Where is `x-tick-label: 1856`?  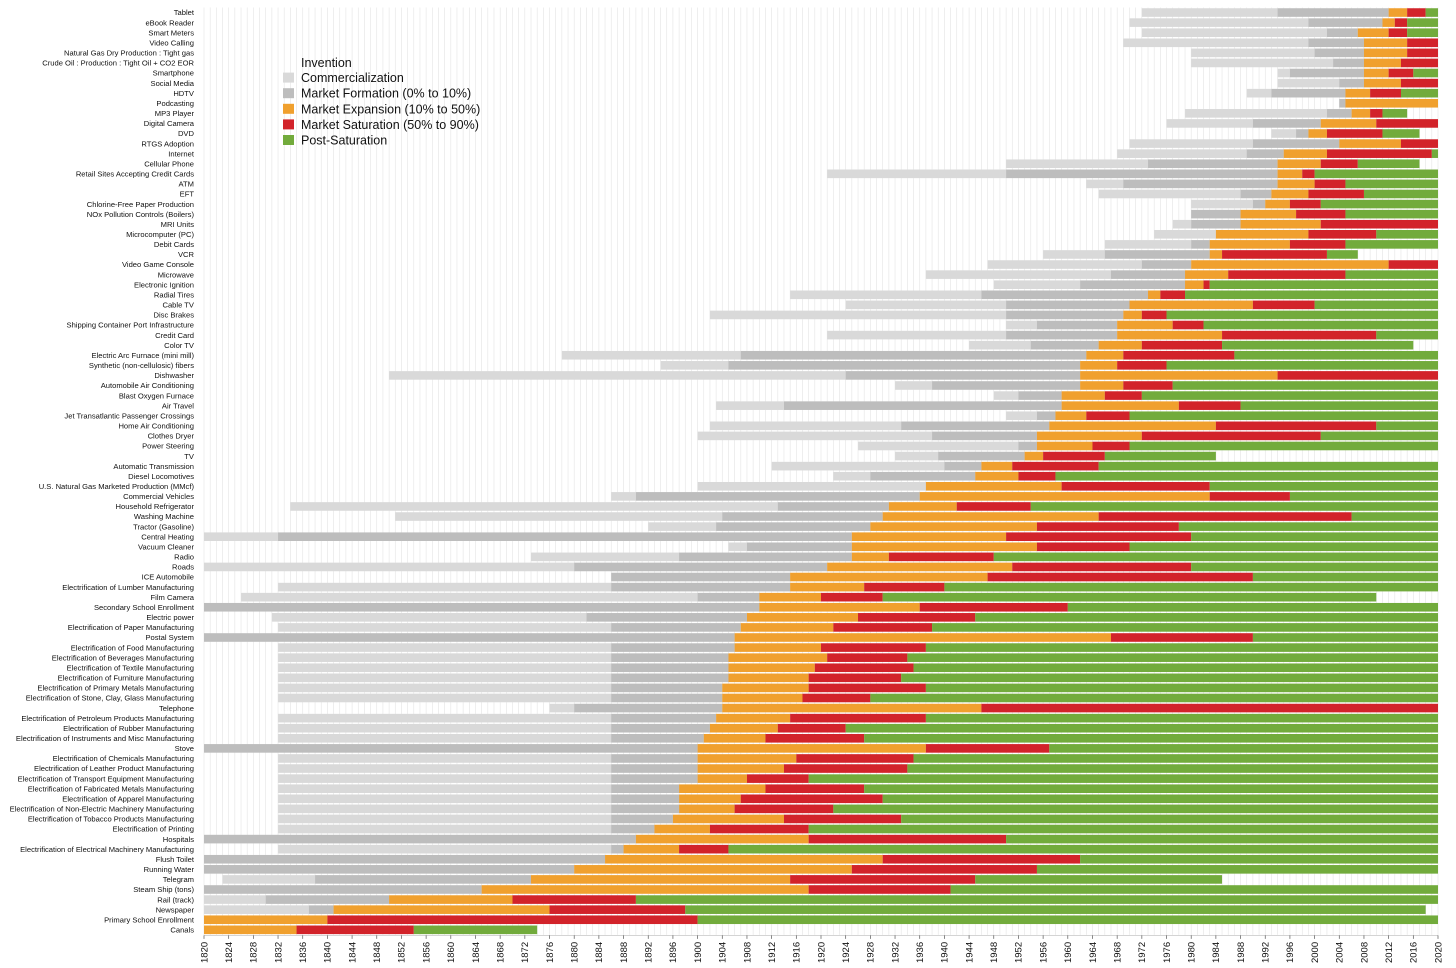
x-tick-label: 1856 is located at coordinates (426, 952).